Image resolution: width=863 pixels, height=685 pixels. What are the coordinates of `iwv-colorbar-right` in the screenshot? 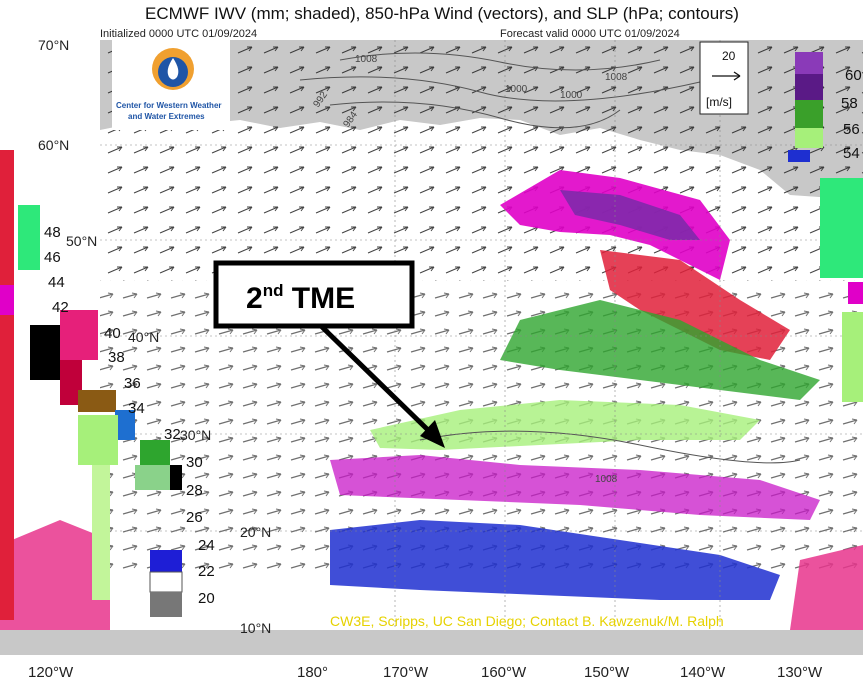 It's located at (825, 227).